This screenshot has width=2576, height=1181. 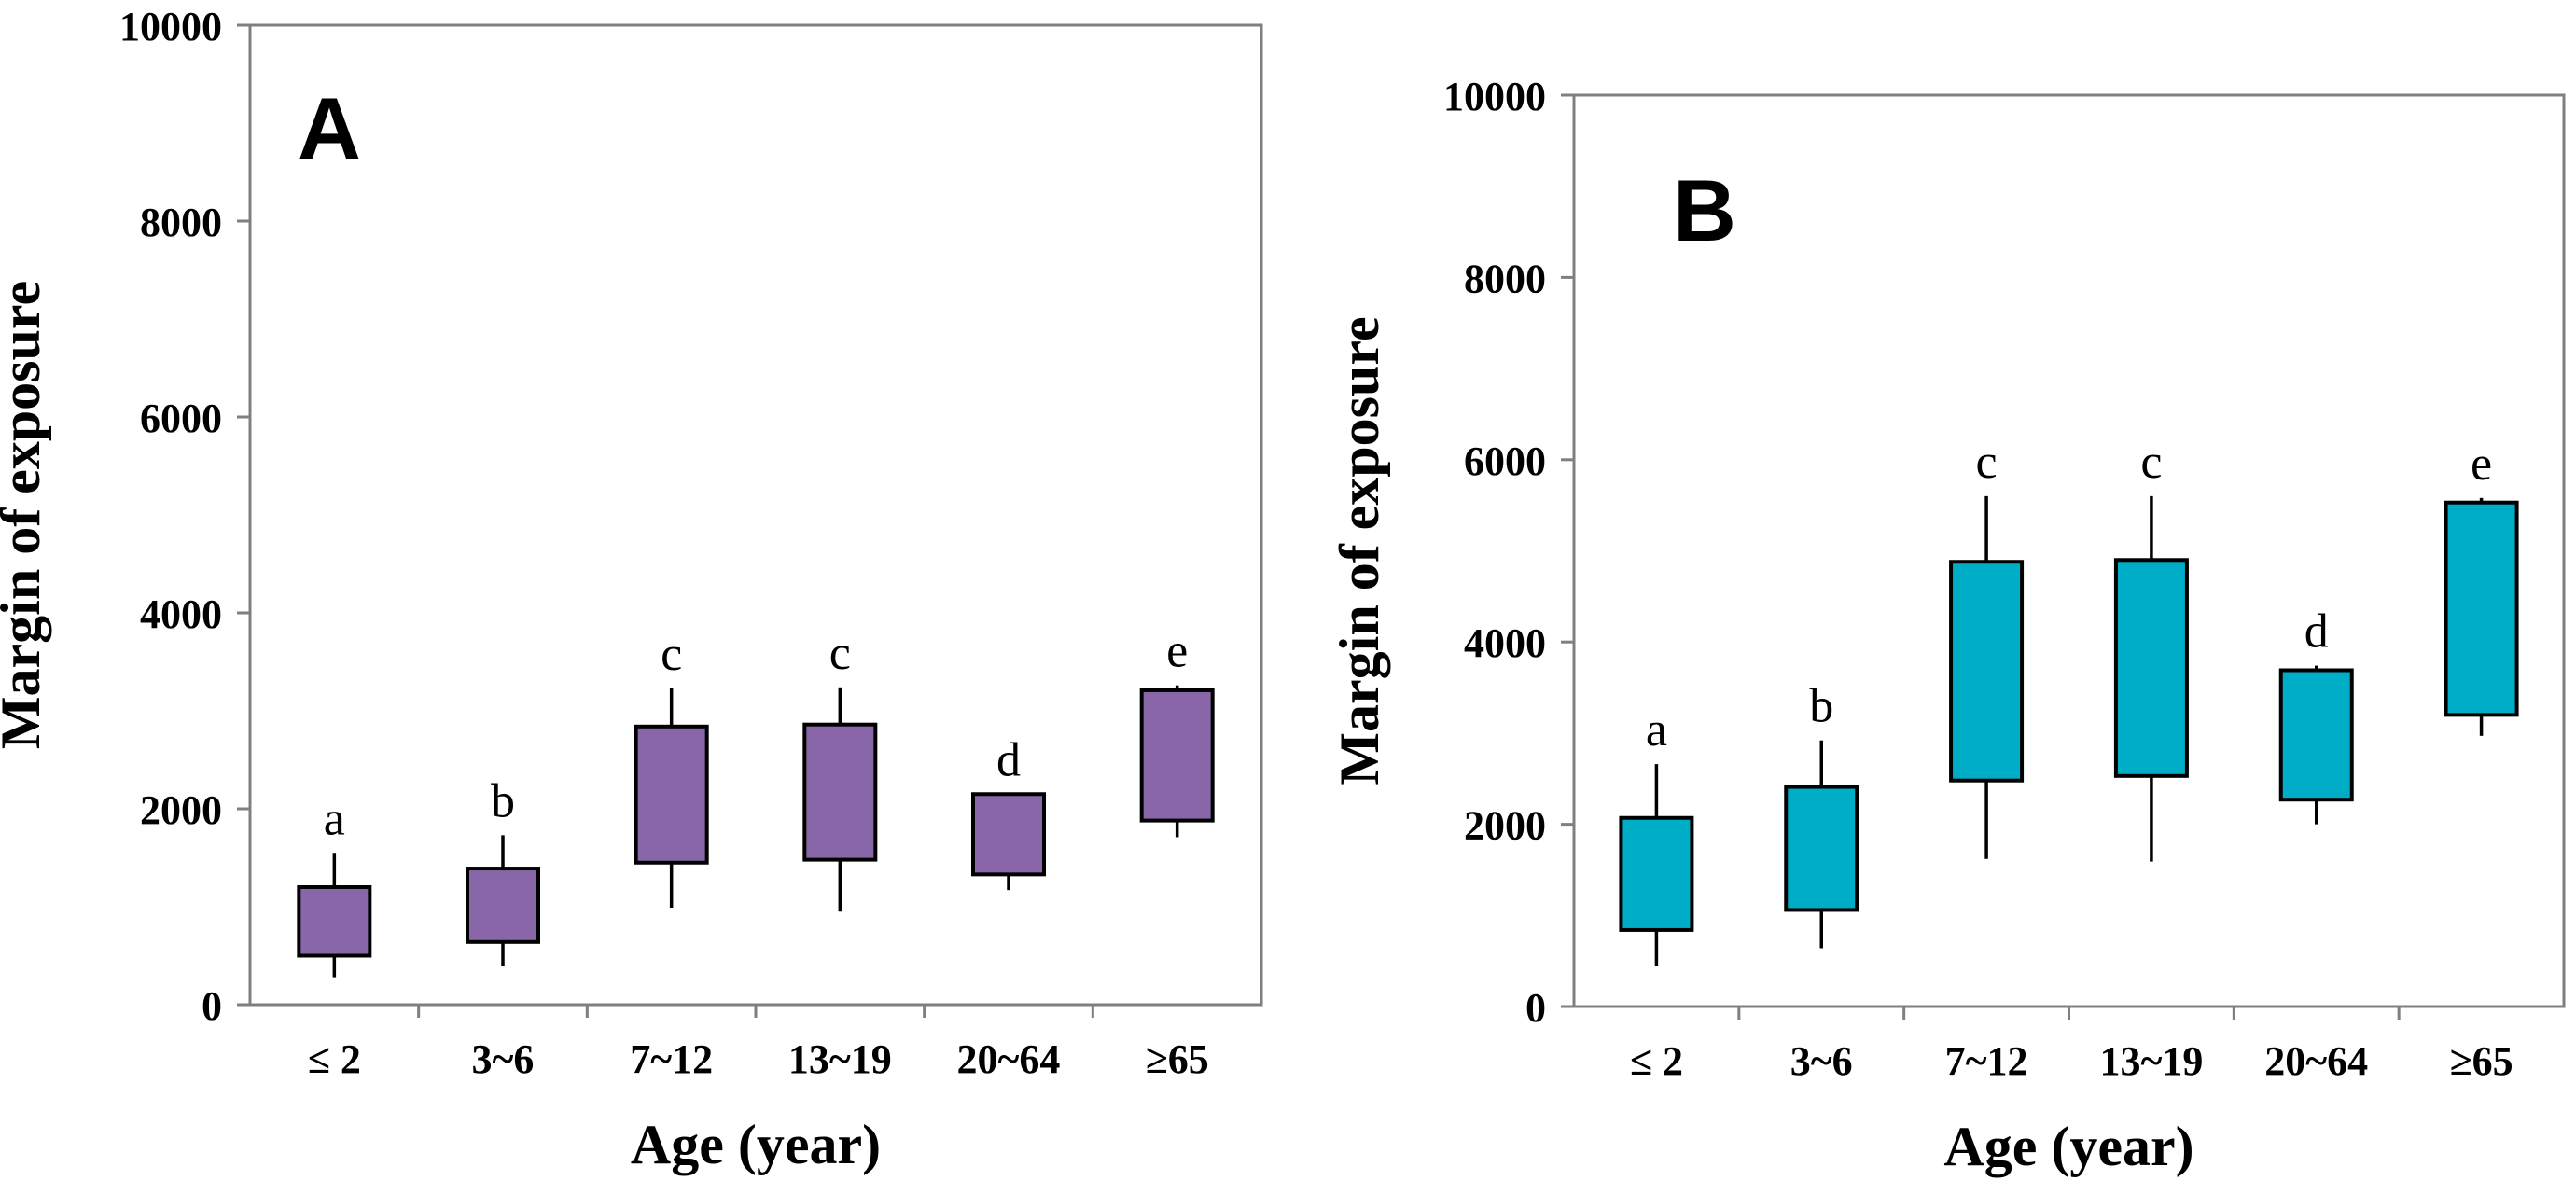 What do you see at coordinates (1704, 210) in the screenshot?
I see `panel-label: B` at bounding box center [1704, 210].